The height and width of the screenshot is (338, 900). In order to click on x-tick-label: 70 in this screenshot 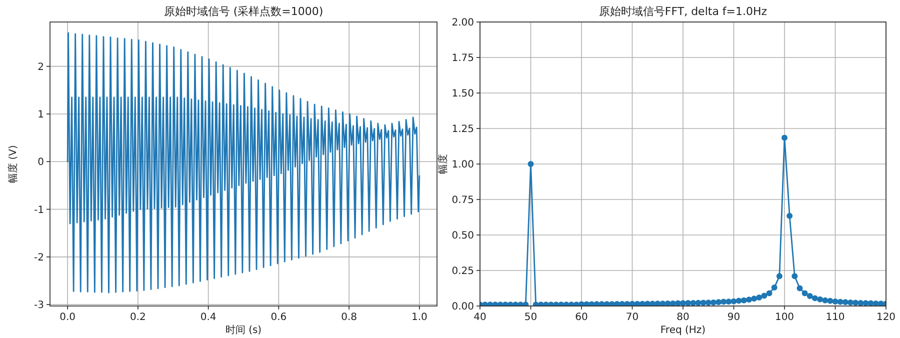, I will do `click(632, 317)`.